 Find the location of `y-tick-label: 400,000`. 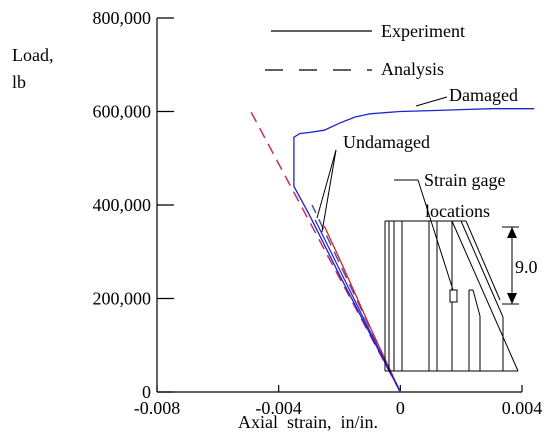

y-tick-label: 400,000 is located at coordinates (122, 205).